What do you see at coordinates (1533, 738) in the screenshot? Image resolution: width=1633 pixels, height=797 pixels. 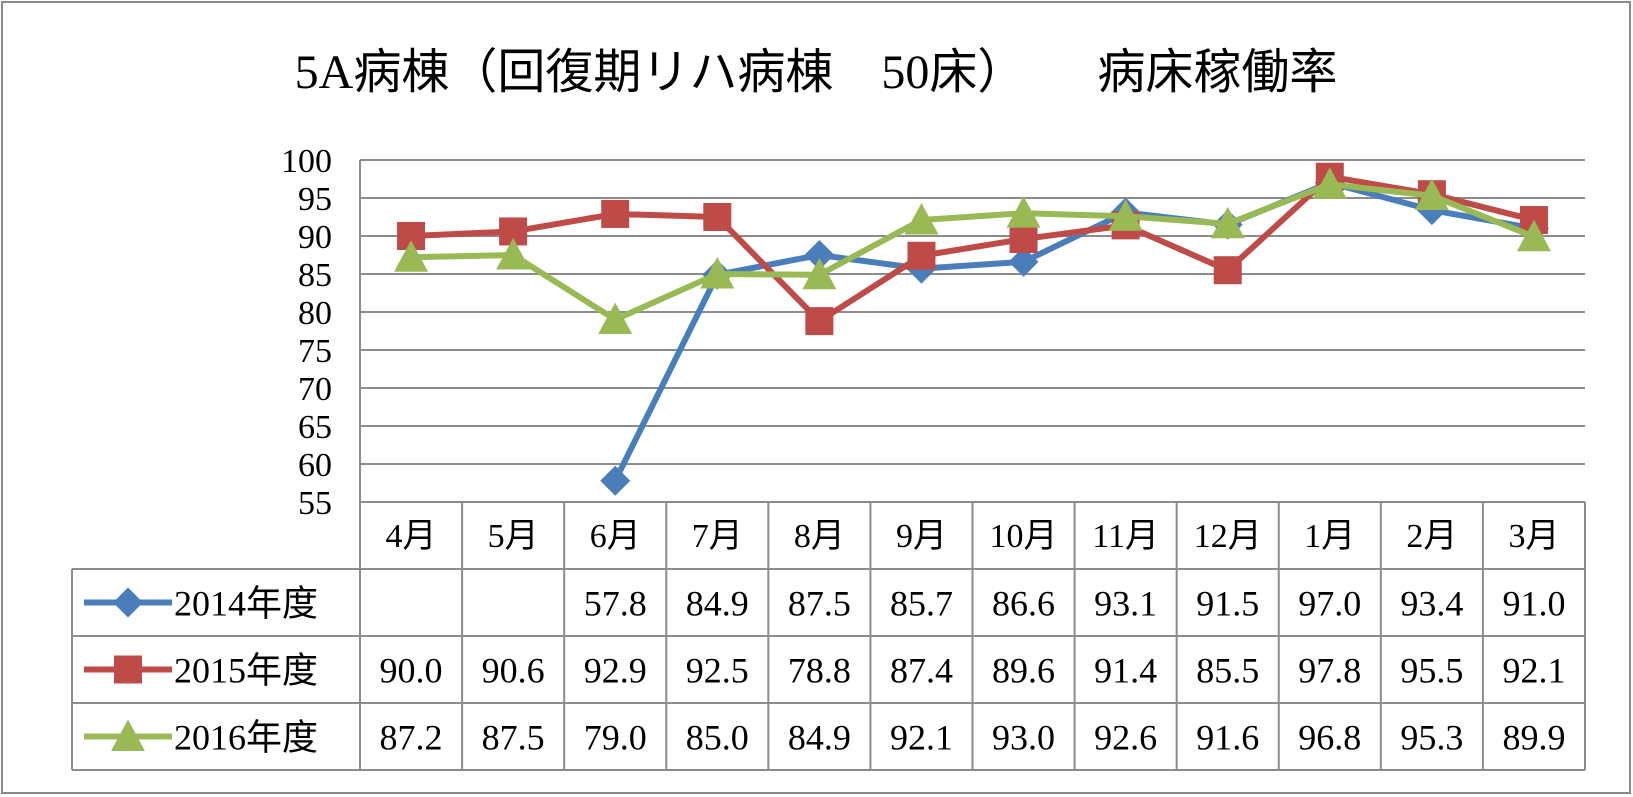 I see `data-label: 89.9` at bounding box center [1533, 738].